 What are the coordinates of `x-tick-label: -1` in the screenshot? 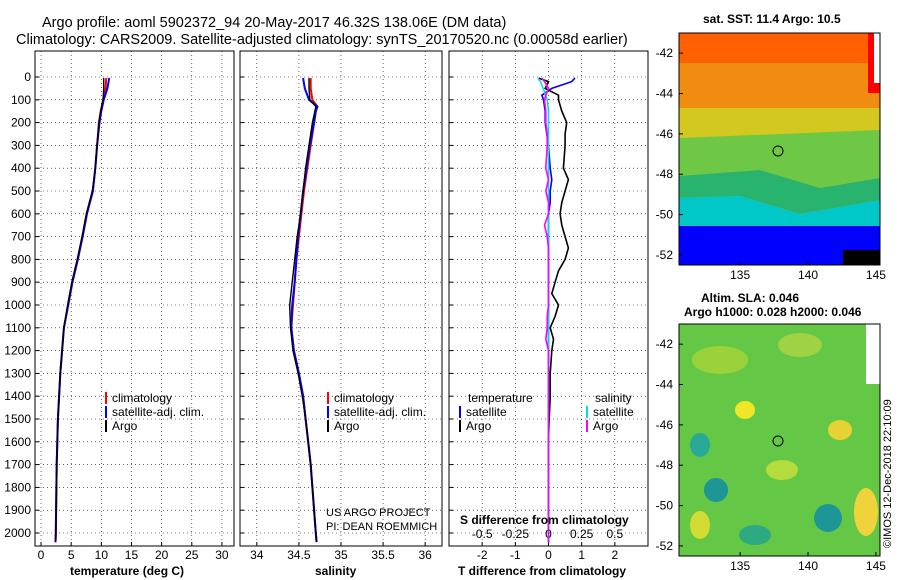 It's located at (515, 555).